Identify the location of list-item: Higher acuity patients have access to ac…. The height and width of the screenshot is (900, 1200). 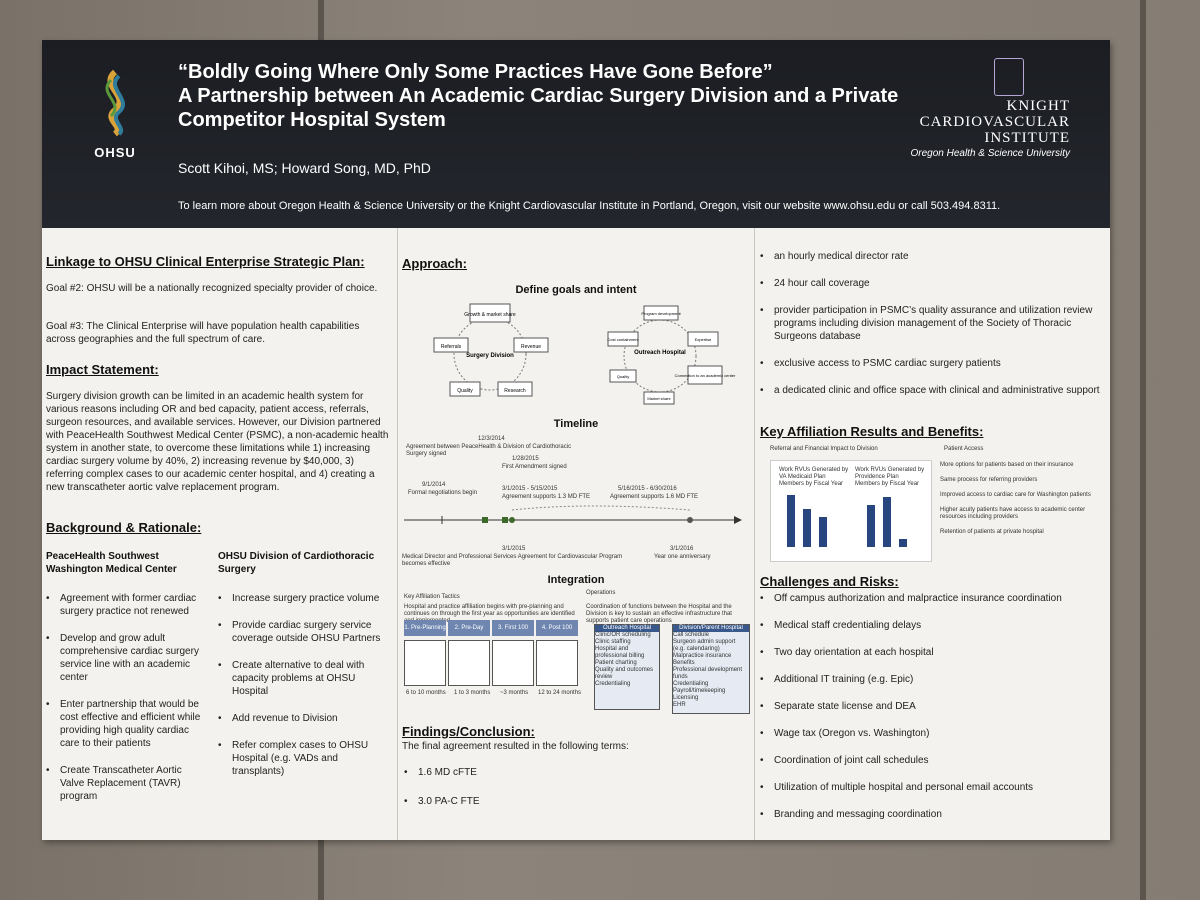
(1013, 513).